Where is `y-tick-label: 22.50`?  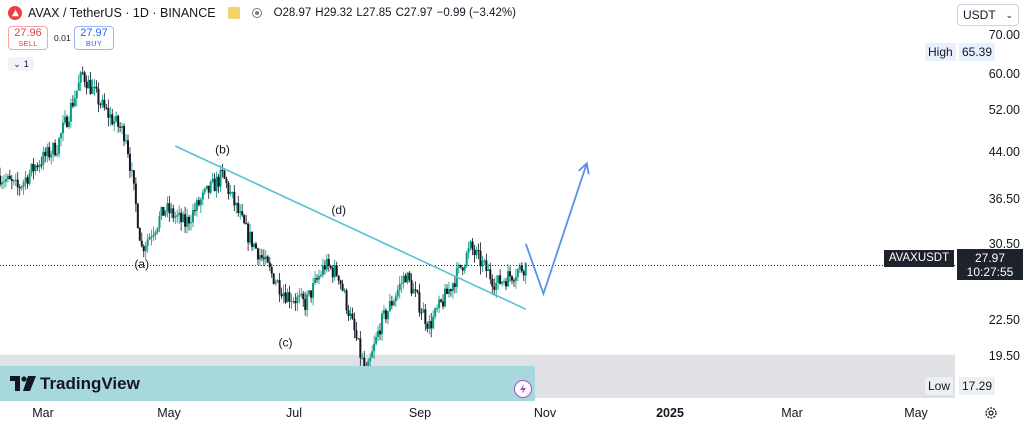
y-tick-label: 22.50 is located at coordinates (1004, 320).